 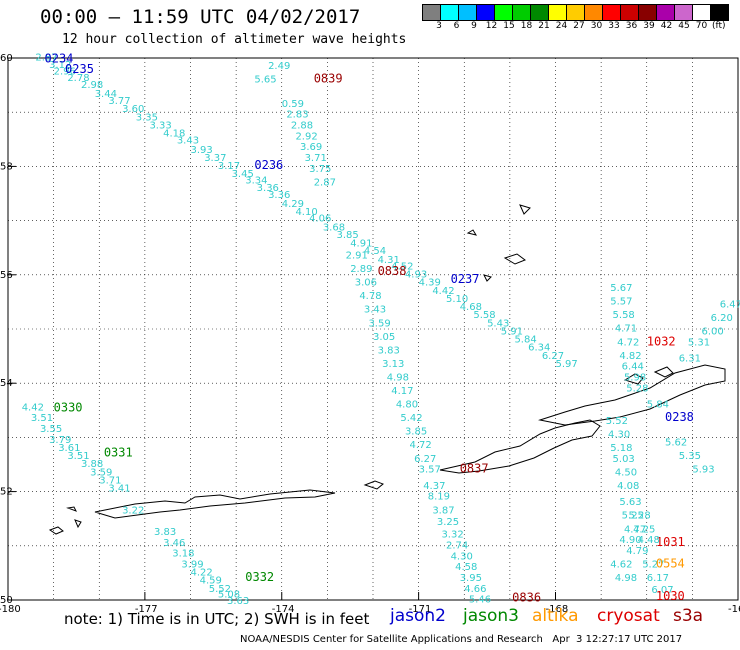 I want to click on lat-label: 58, so click(x=6, y=166).